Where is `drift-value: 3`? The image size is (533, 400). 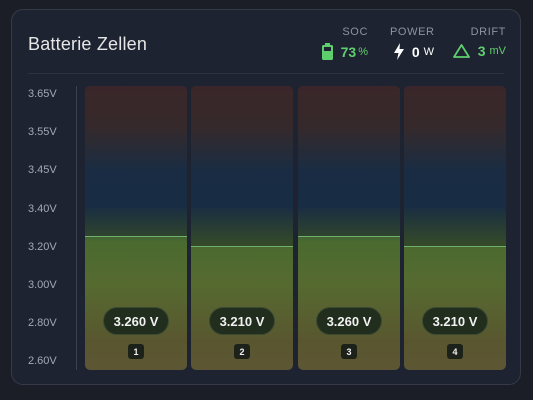 drift-value: 3 is located at coordinates (481, 51).